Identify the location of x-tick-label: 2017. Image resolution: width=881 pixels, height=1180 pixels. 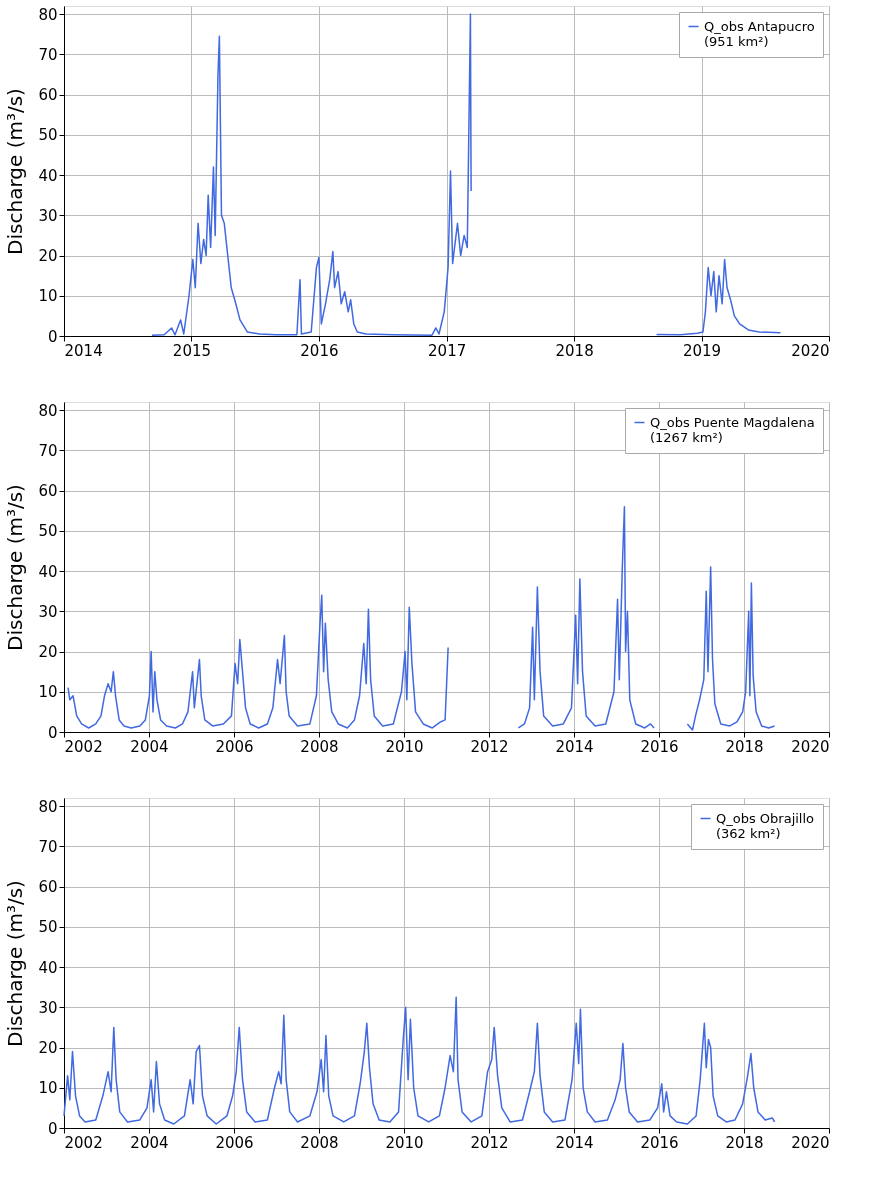
(447, 350).